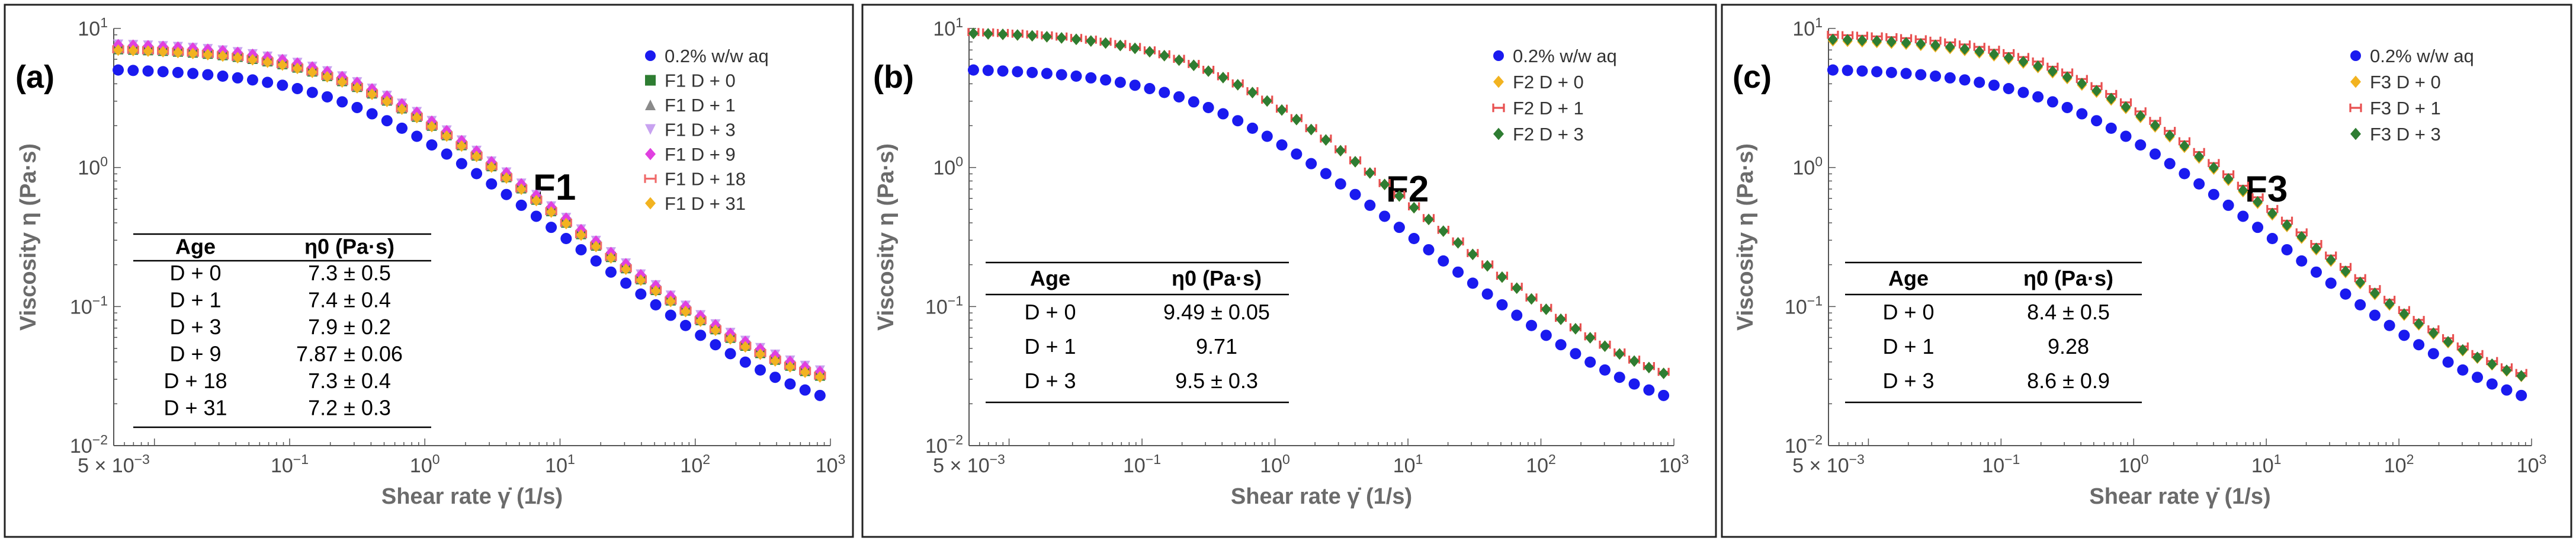 The height and width of the screenshot is (544, 2576). Describe the element at coordinates (1050, 381) in the screenshot. I see `table-cell-age: D + 3` at that location.